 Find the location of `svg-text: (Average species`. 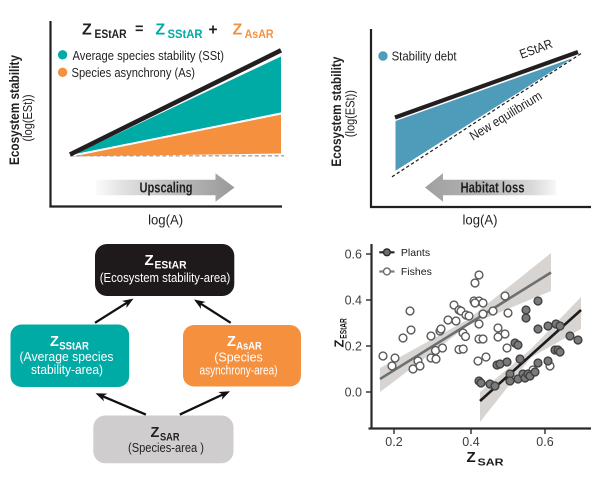

svg-text: (Average species is located at coordinates (67, 357).